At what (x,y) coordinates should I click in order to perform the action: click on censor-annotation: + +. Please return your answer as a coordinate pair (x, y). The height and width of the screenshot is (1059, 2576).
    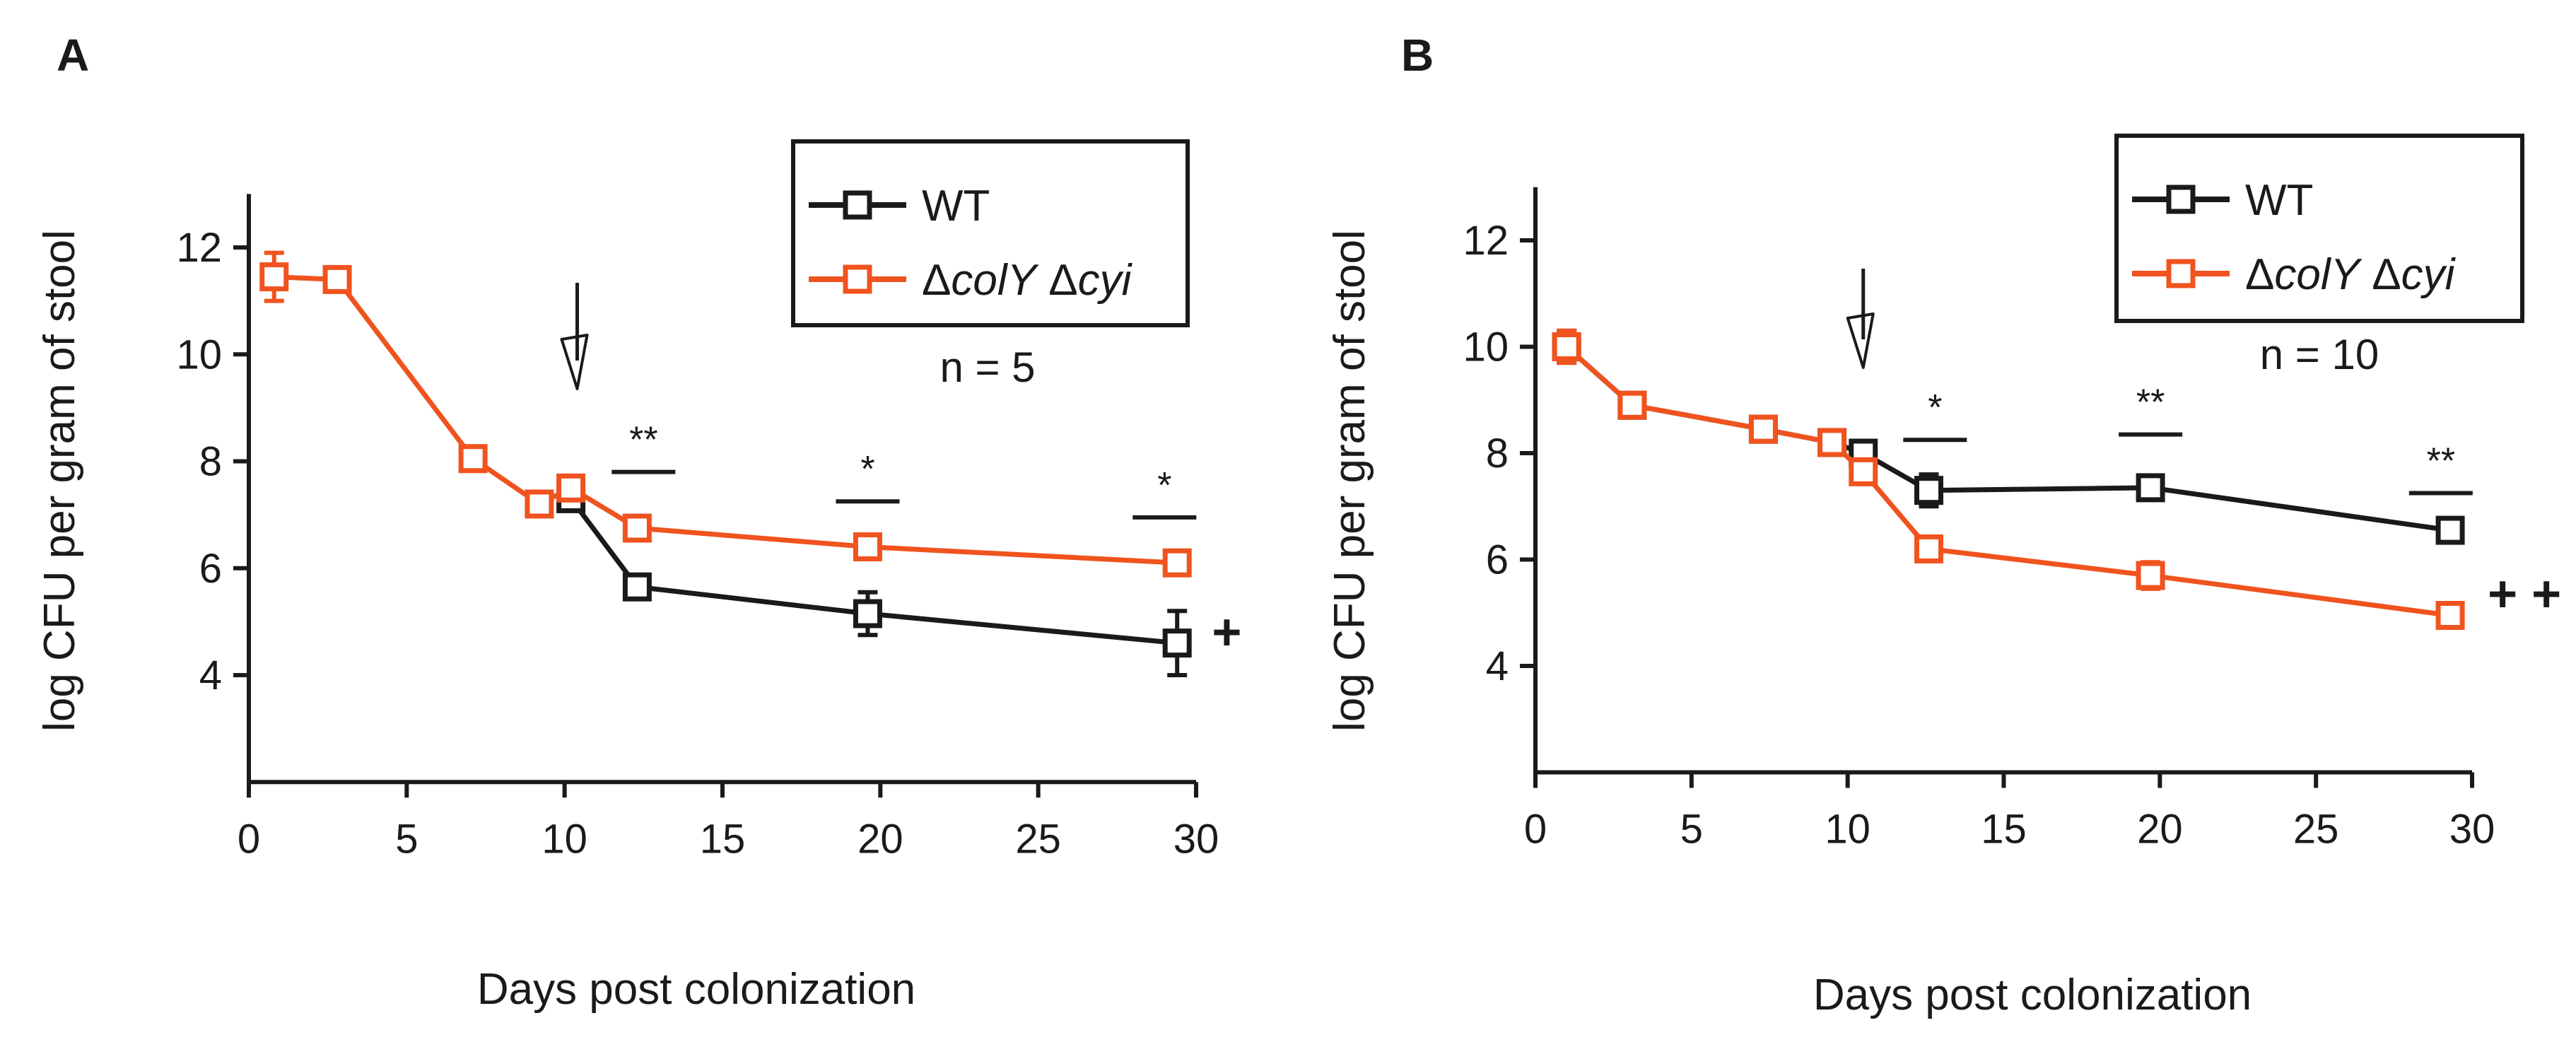
    Looking at the image, I should click on (2524, 594).